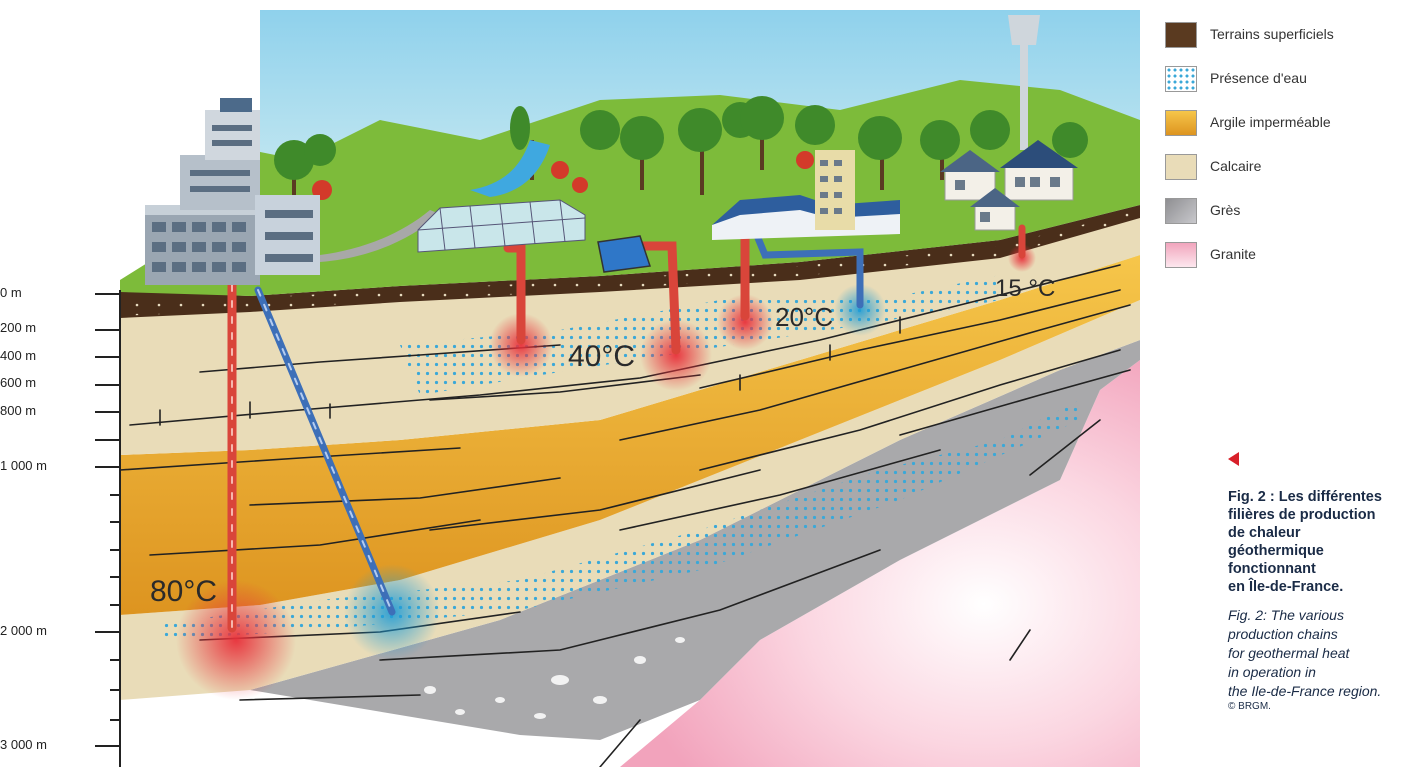 The width and height of the screenshot is (1402, 767). I want to click on depth-label-200: 200 m, so click(18, 327).